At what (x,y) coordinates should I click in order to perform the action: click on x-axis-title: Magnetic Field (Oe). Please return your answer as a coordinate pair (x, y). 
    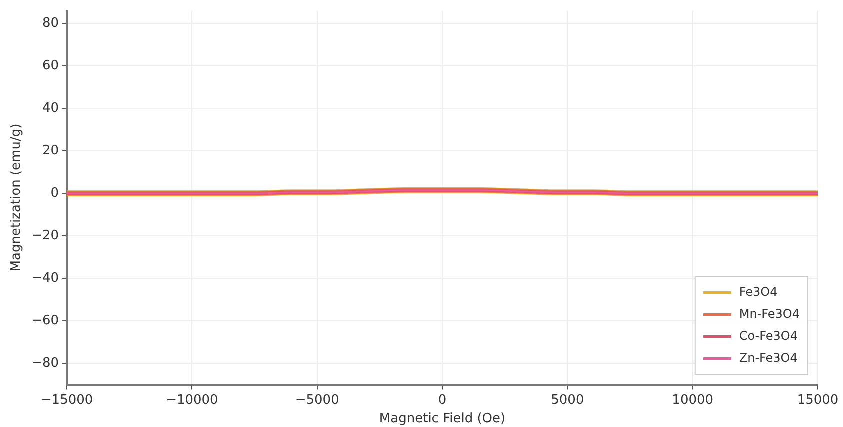
    Looking at the image, I should click on (442, 419).